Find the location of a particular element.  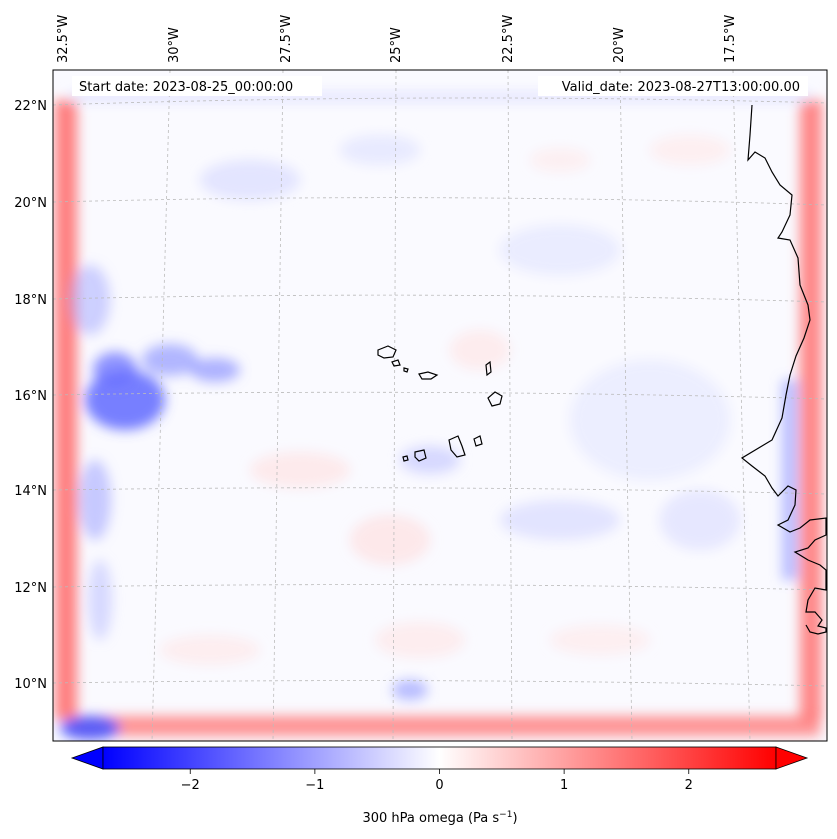

colorbar-extend-low is located at coordinates (87, 758).